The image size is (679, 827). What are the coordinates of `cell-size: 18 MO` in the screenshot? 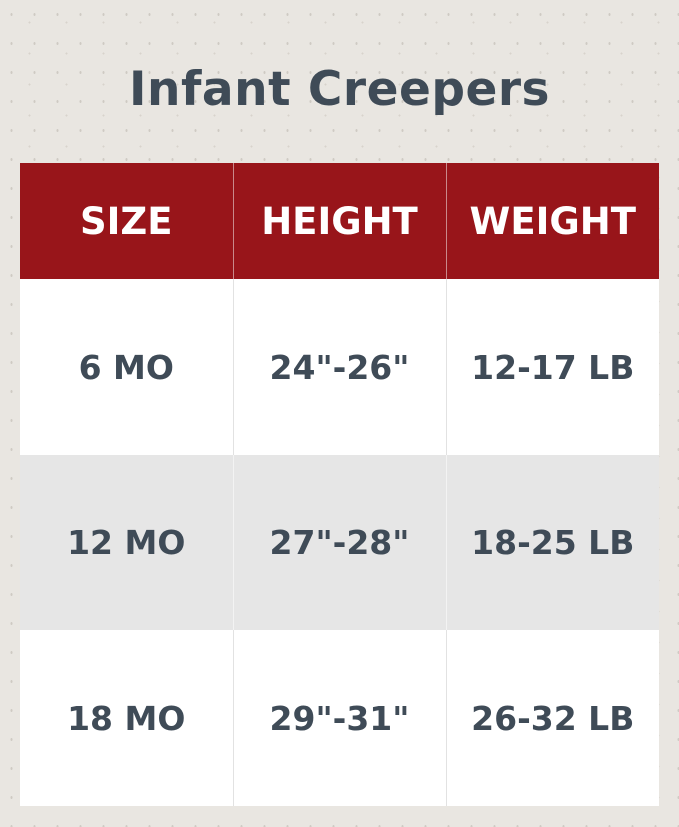 It's located at (127, 718).